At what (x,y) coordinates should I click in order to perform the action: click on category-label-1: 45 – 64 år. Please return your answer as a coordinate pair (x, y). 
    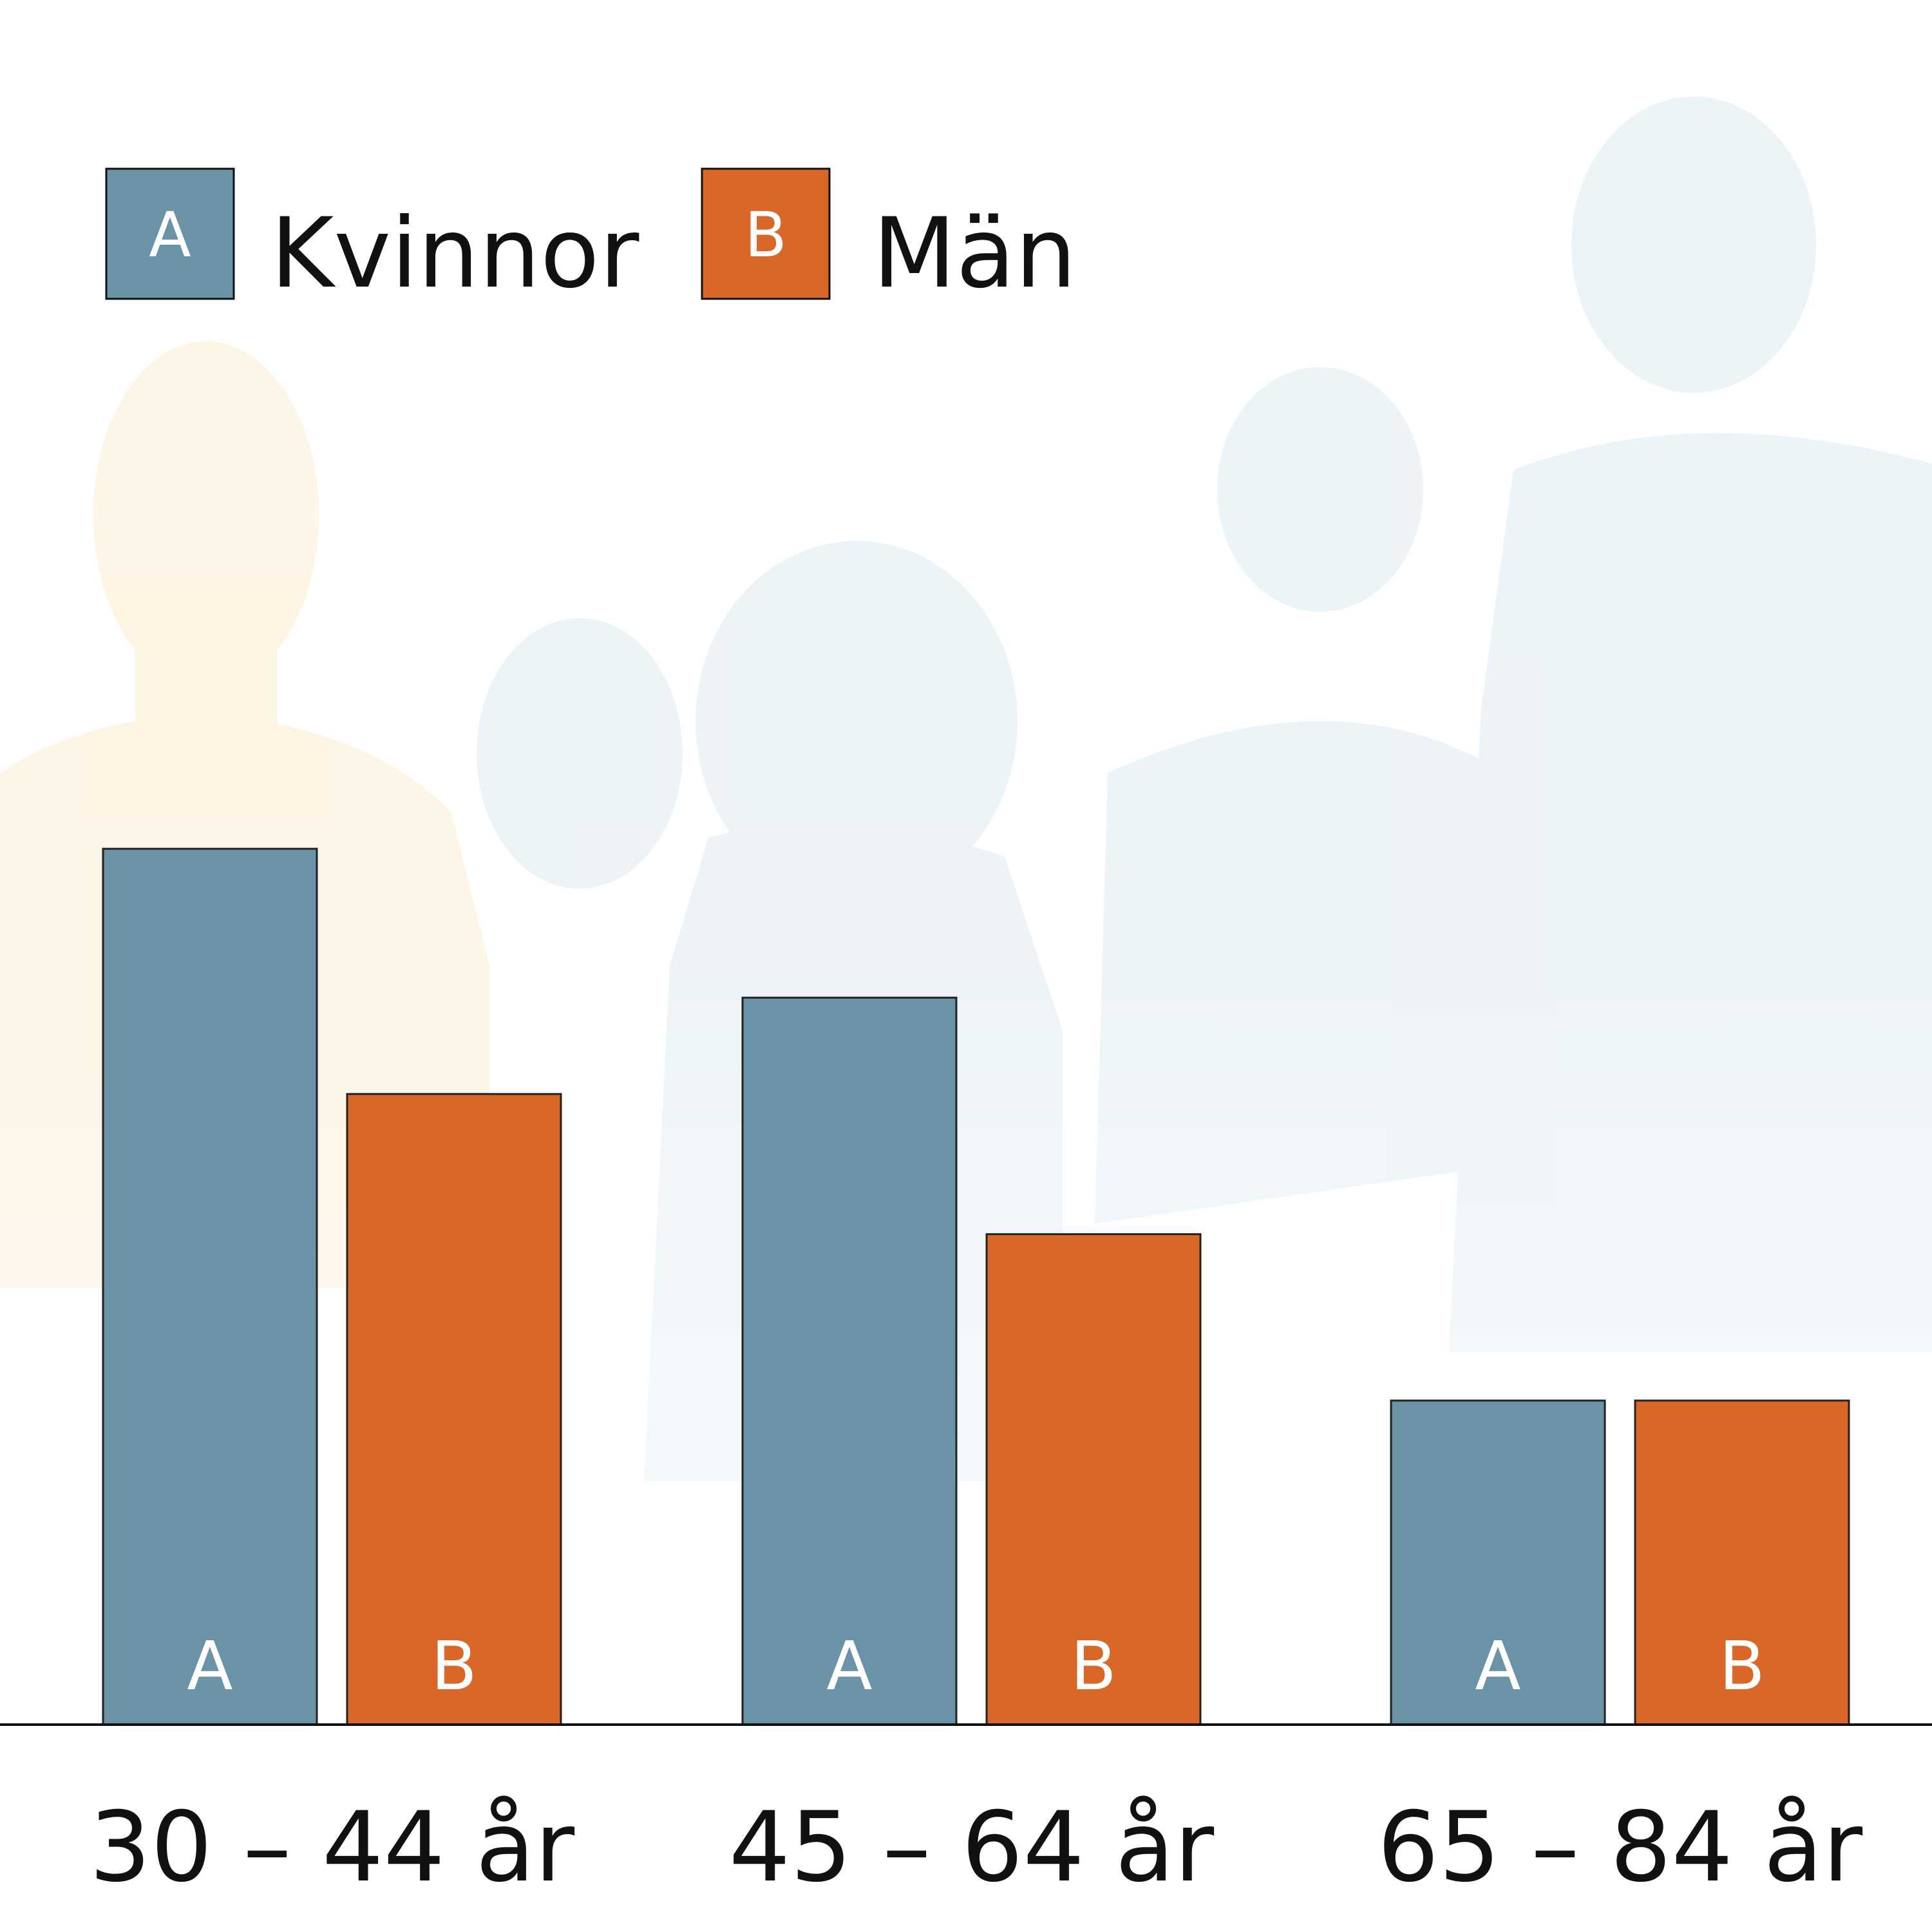
    Looking at the image, I should click on (972, 1848).